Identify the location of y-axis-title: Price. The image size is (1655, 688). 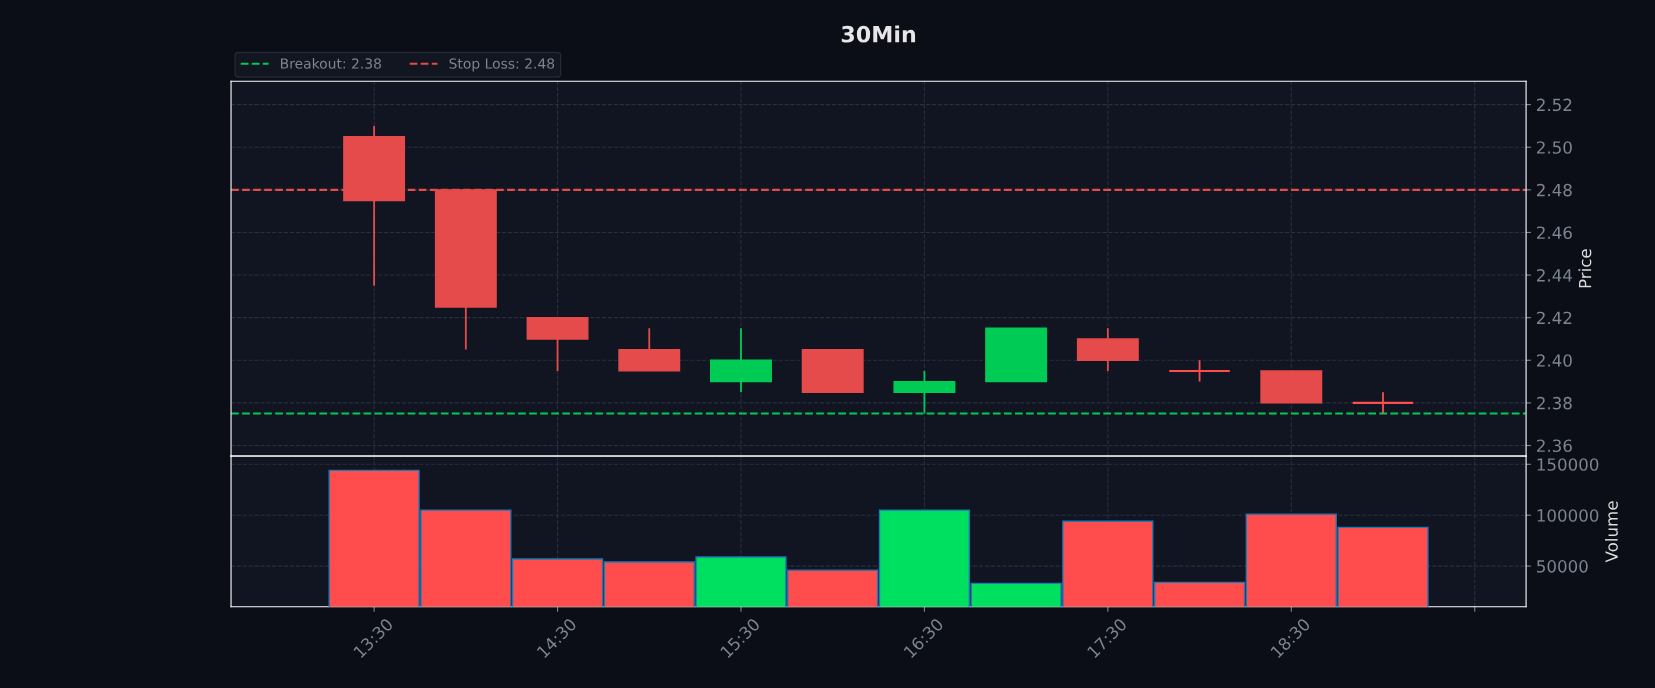
(1585, 268).